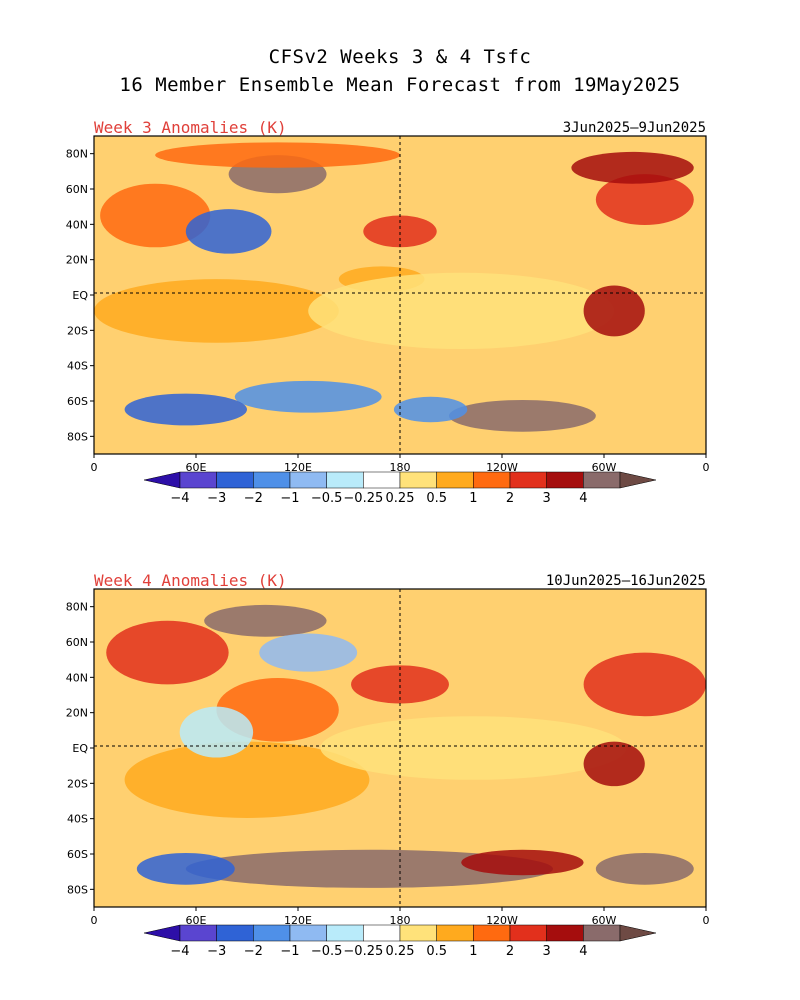 Image resolution: width=800 pixels, height=1000 pixels. Describe the element at coordinates (179, 951) in the screenshot. I see `colorbar-level-label: −4` at that location.